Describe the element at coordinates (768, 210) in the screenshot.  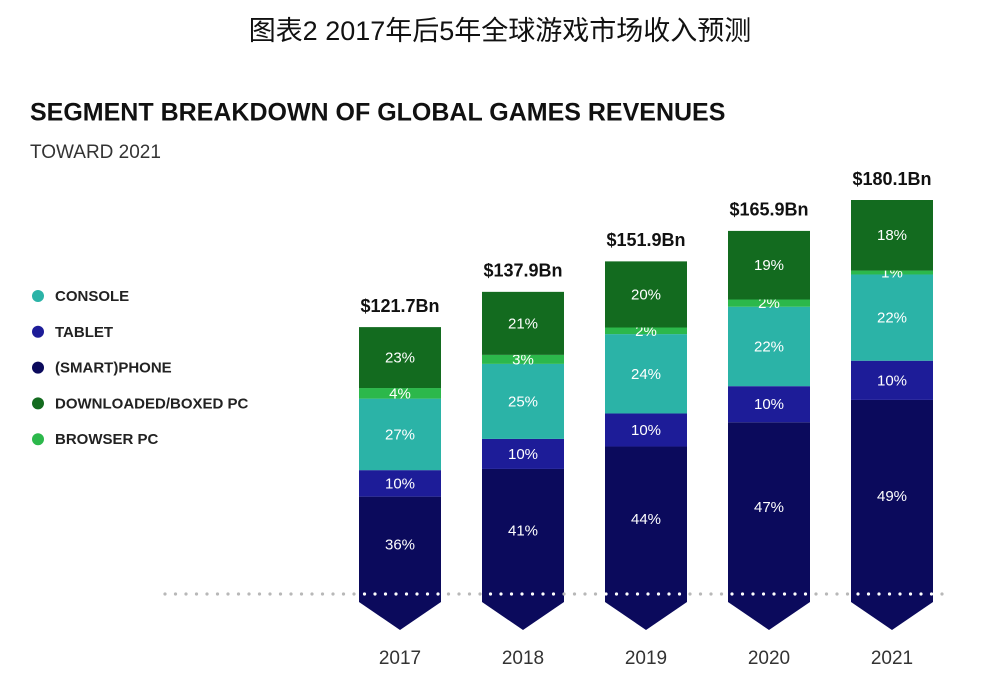
I see `total-label: $165.9Bn` at that location.